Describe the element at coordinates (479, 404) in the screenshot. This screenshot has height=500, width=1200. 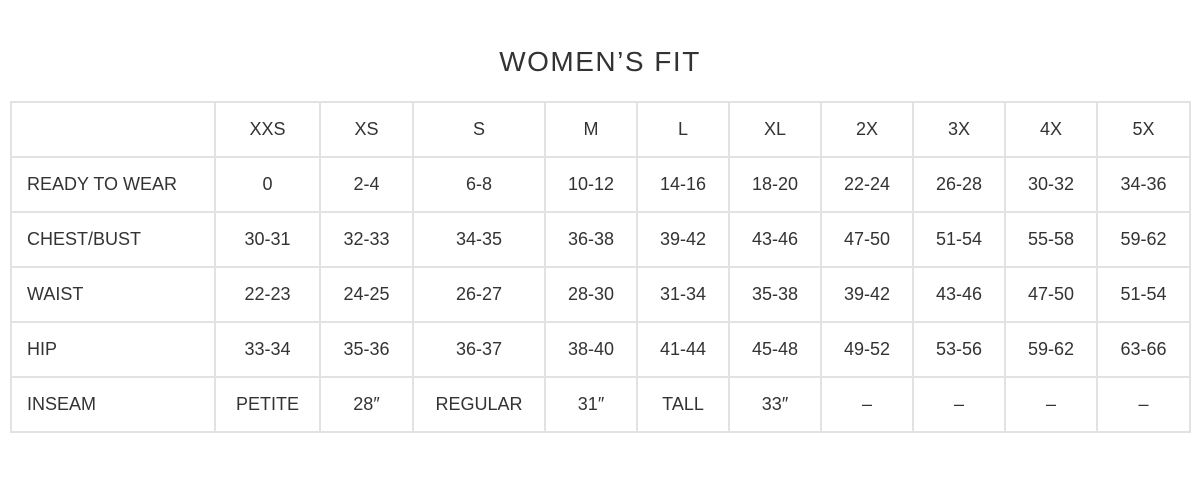
I see `table-cell: REGULAR` at that location.